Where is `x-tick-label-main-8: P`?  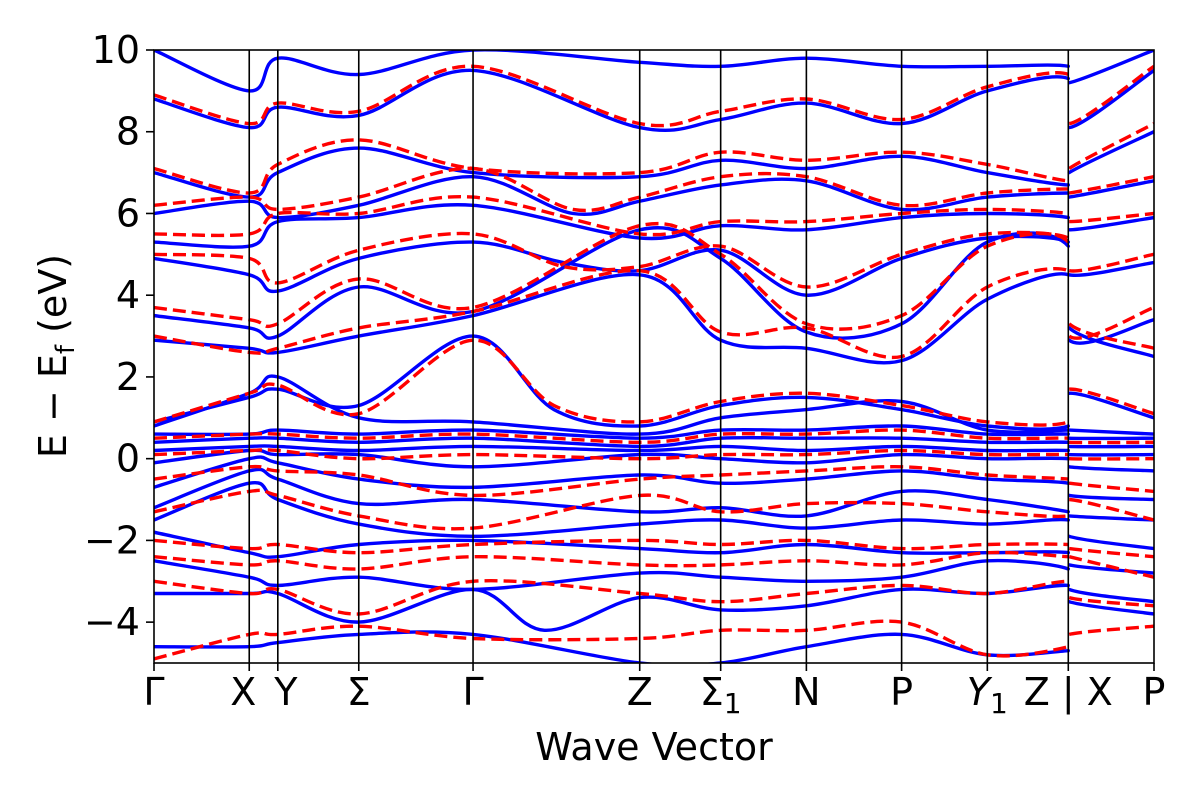
x-tick-label-main-8: P is located at coordinates (901, 692).